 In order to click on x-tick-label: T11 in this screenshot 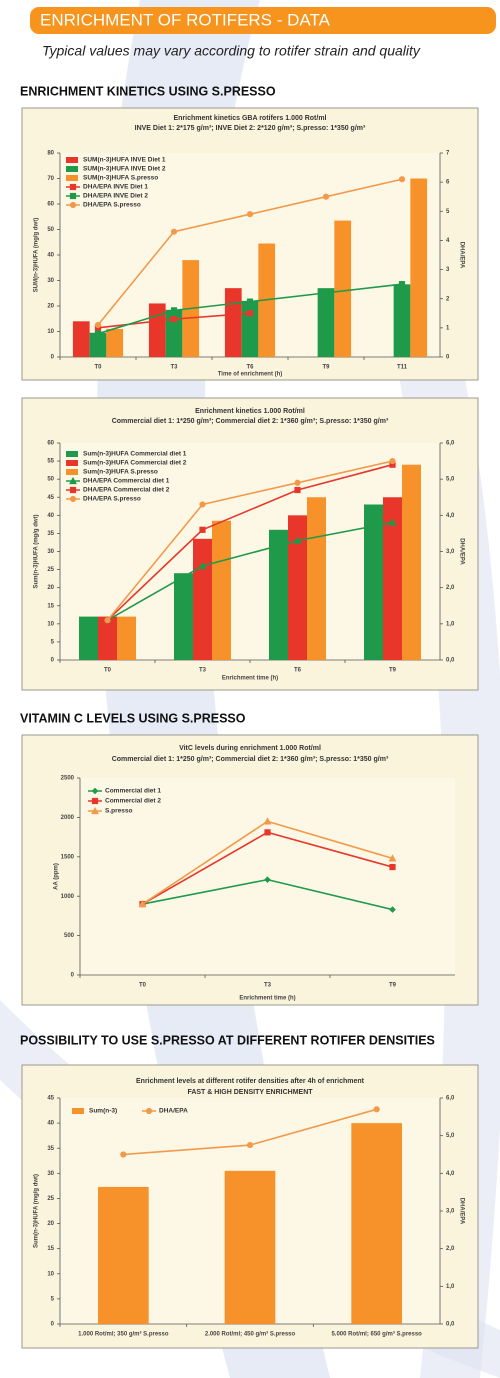, I will do `click(402, 368)`.